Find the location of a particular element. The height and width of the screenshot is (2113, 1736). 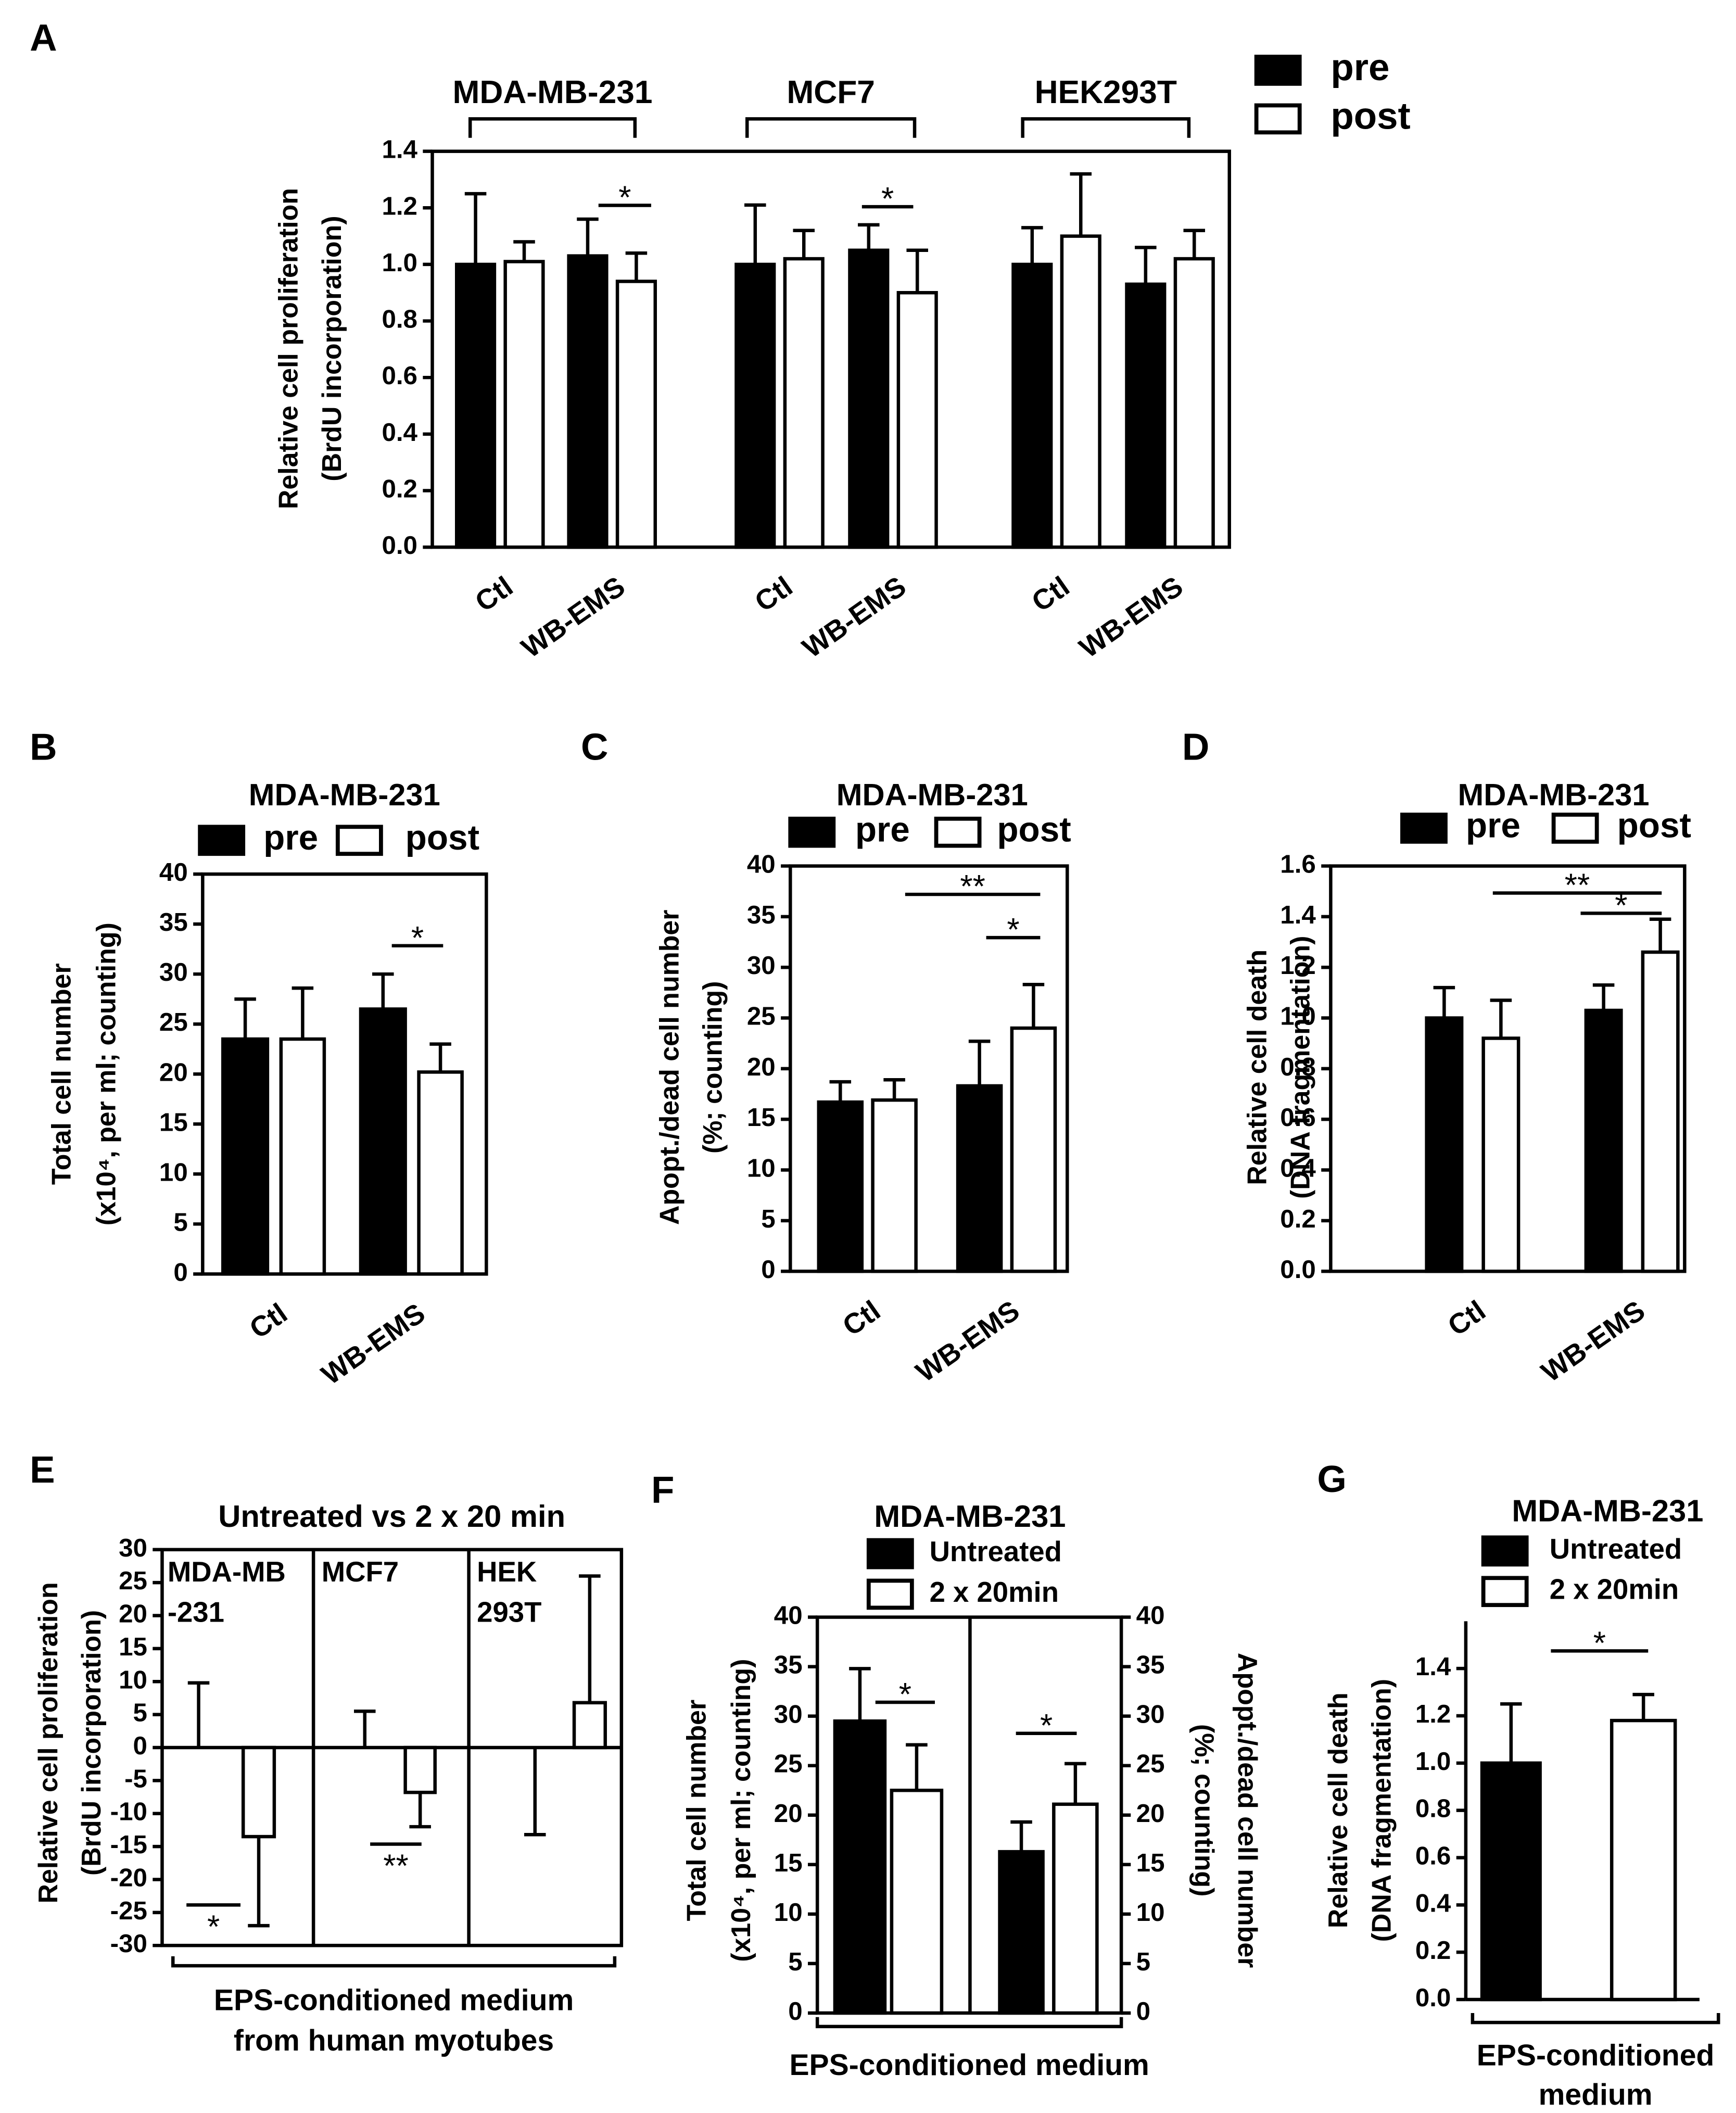

y-tick-label: 1.4 is located at coordinates (1298, 915).